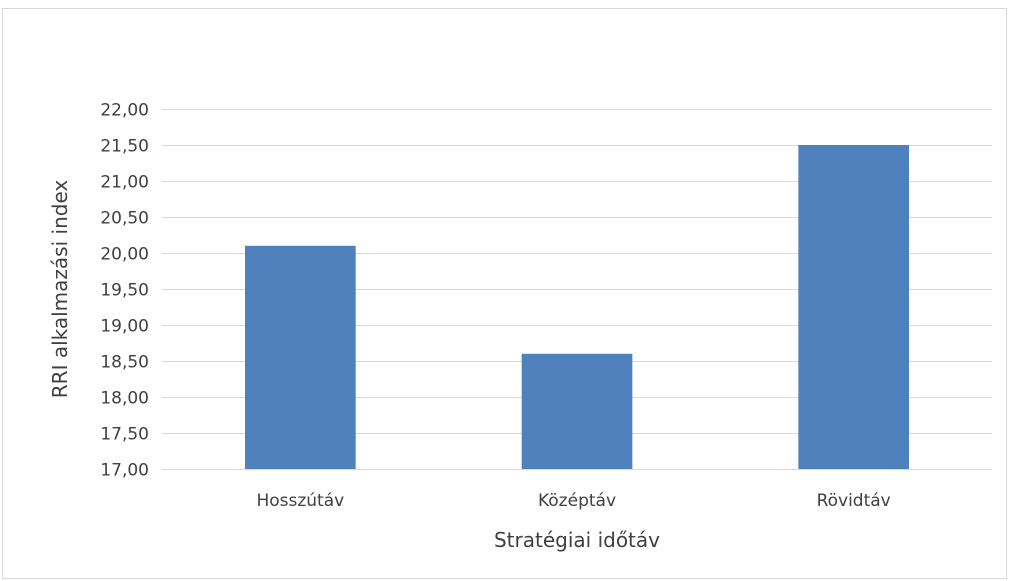 This screenshot has height=581, width=1009. Describe the element at coordinates (124, 471) in the screenshot. I see `y-tick-label: 17,00` at that location.